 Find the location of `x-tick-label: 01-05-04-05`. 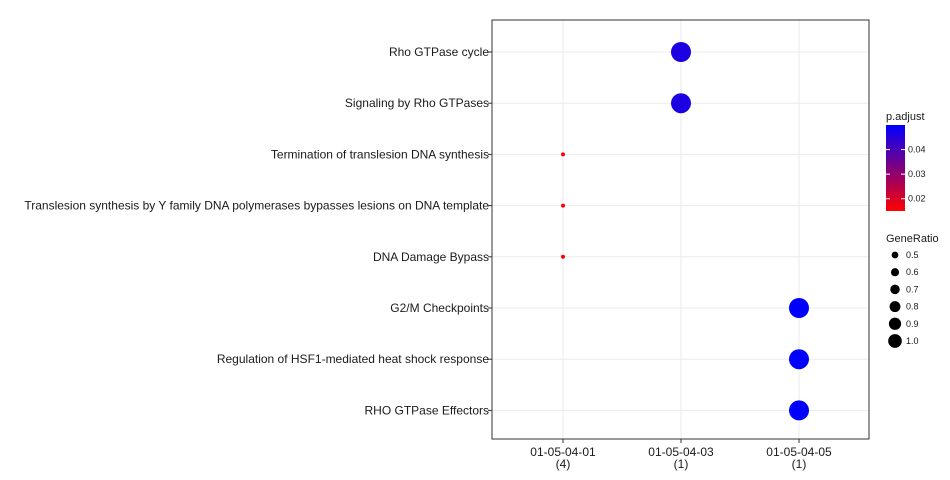

x-tick-label: 01-05-04-05 is located at coordinates (799, 452).